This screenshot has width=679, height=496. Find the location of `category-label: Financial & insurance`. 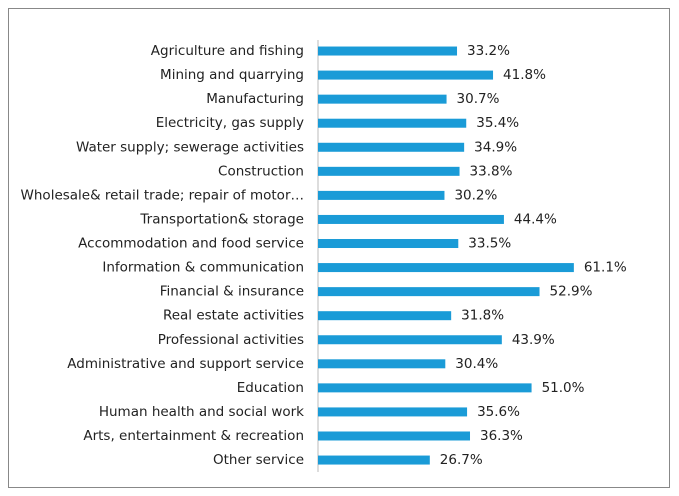

category-label: Financial & insurance is located at coordinates (232, 292).